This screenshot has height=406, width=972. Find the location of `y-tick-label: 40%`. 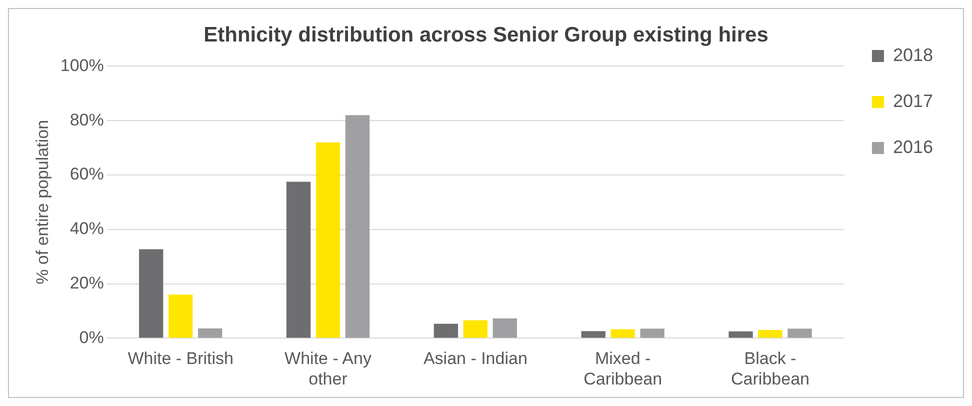

y-tick-label: 40% is located at coordinates (87, 228).